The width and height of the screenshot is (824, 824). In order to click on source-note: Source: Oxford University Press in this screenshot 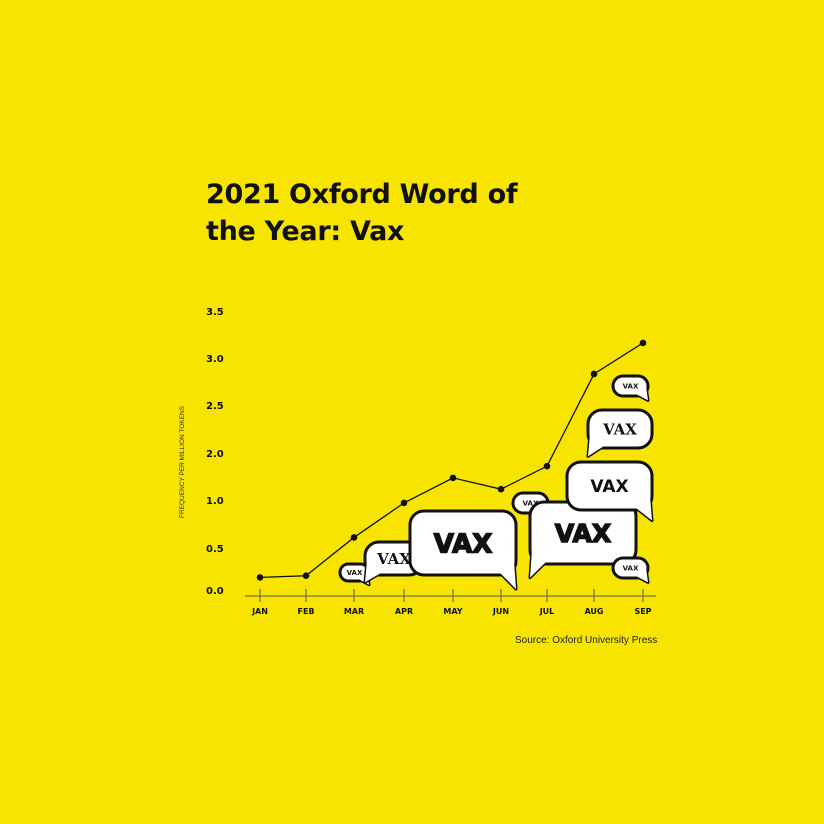, I will do `click(586, 640)`.